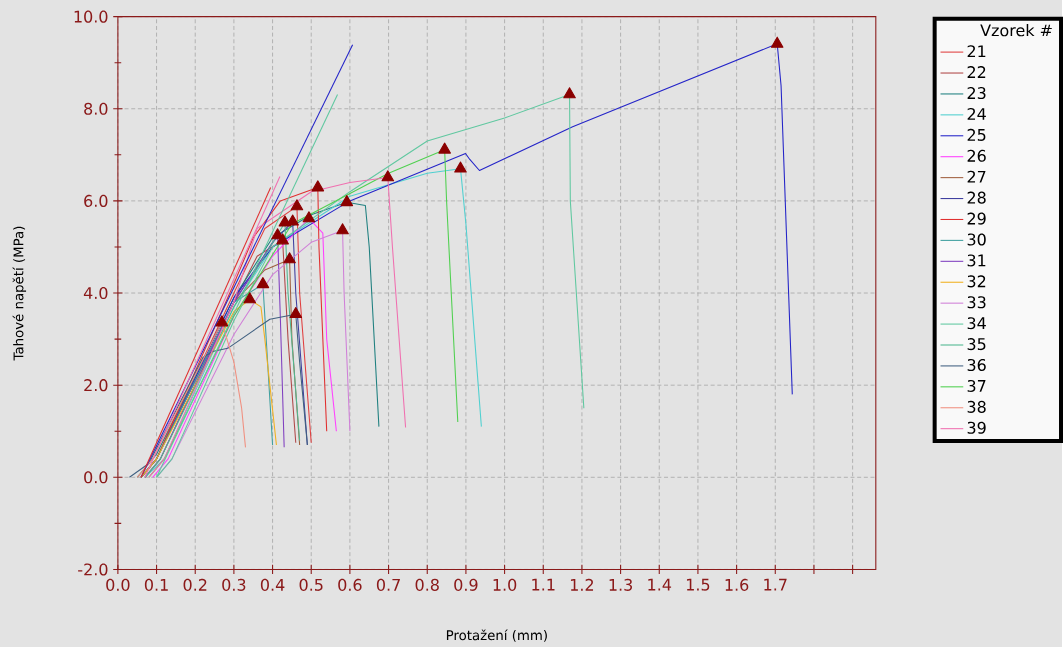  What do you see at coordinates (195, 584) in the screenshot?
I see `x-tick-label: 0.2` at bounding box center [195, 584].